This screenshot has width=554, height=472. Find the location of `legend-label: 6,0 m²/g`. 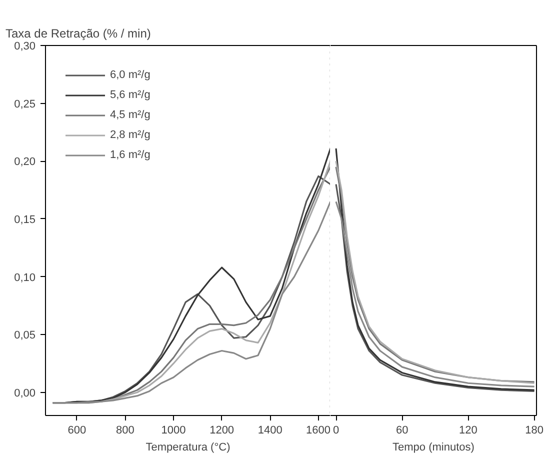

legend-label: 6,0 m²/g is located at coordinates (130, 75).